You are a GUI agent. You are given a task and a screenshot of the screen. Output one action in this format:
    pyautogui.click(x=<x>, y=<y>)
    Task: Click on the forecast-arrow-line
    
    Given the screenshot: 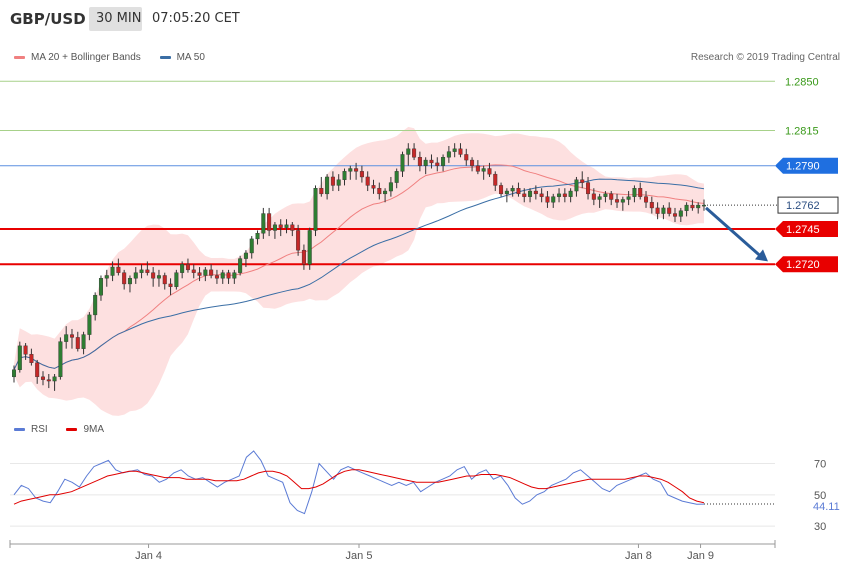 What is the action you would take?
    pyautogui.click(x=734, y=232)
    